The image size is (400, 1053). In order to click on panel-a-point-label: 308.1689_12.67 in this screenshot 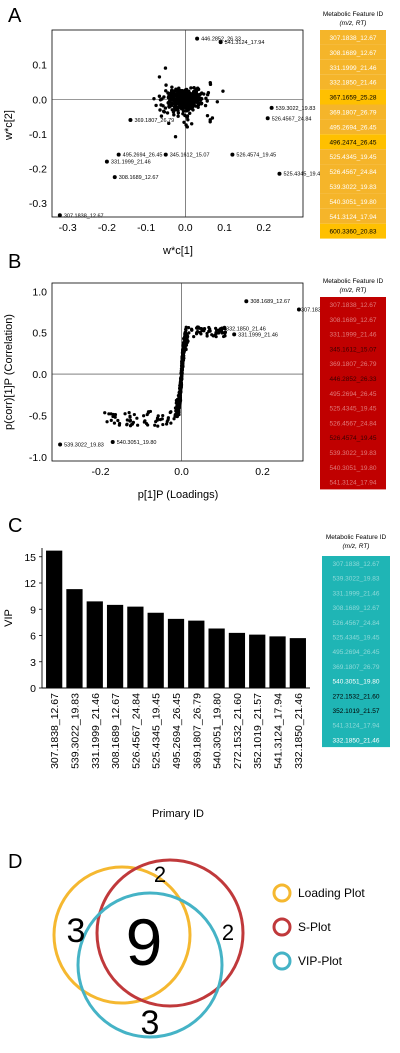, I will do `click(139, 178)`.